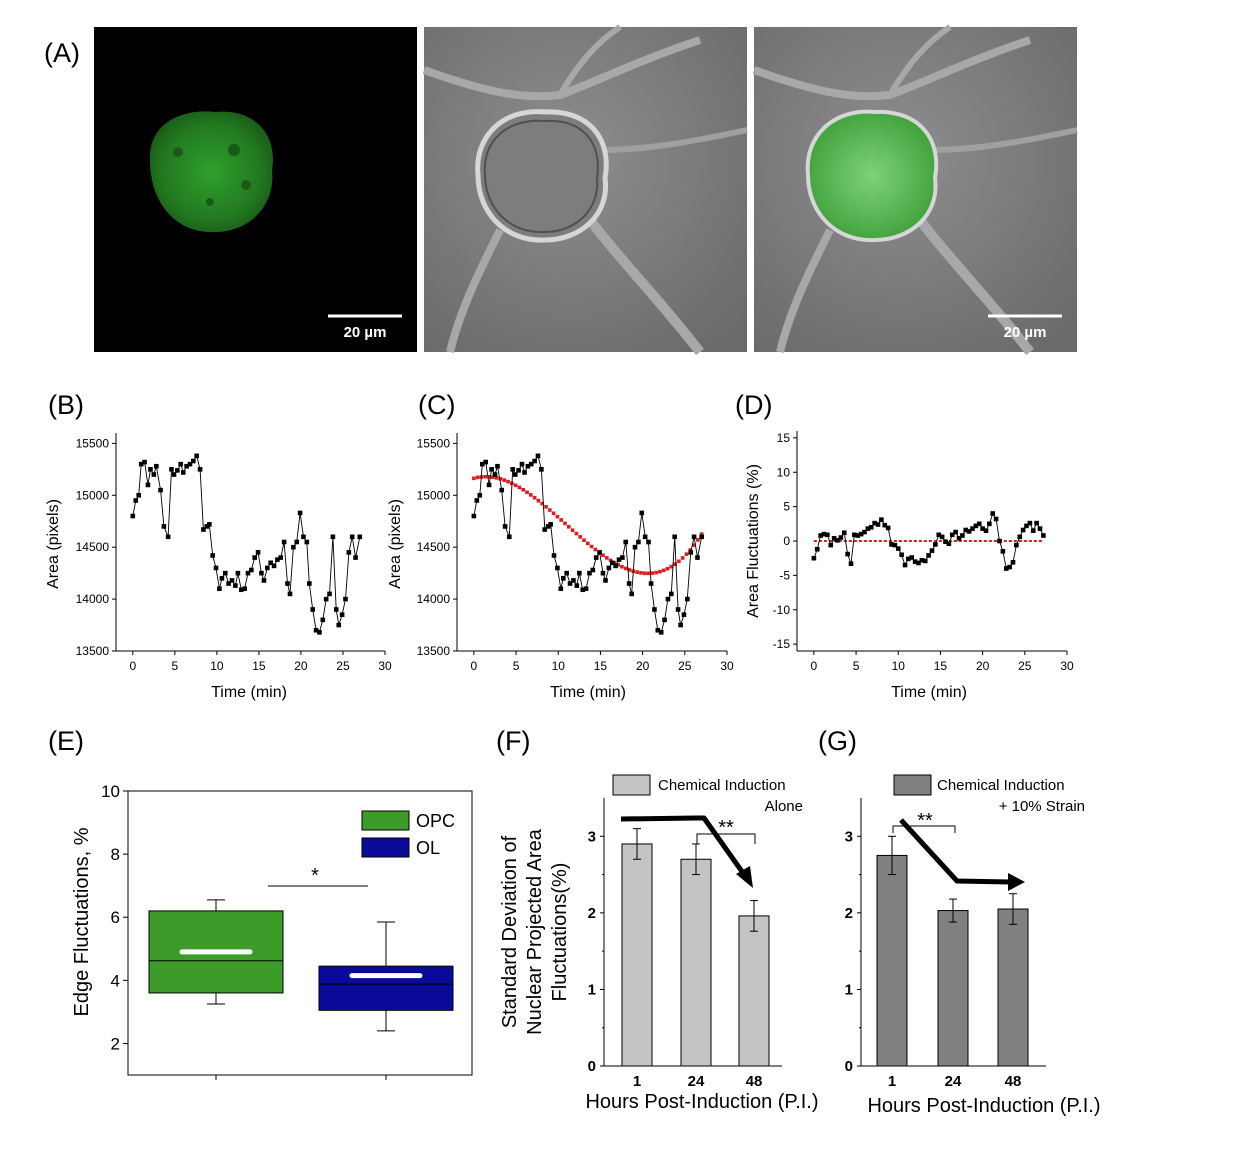 This screenshot has height=1164, width=1258. What do you see at coordinates (744, 877) in the screenshot?
I see `trend-arrowhead` at bounding box center [744, 877].